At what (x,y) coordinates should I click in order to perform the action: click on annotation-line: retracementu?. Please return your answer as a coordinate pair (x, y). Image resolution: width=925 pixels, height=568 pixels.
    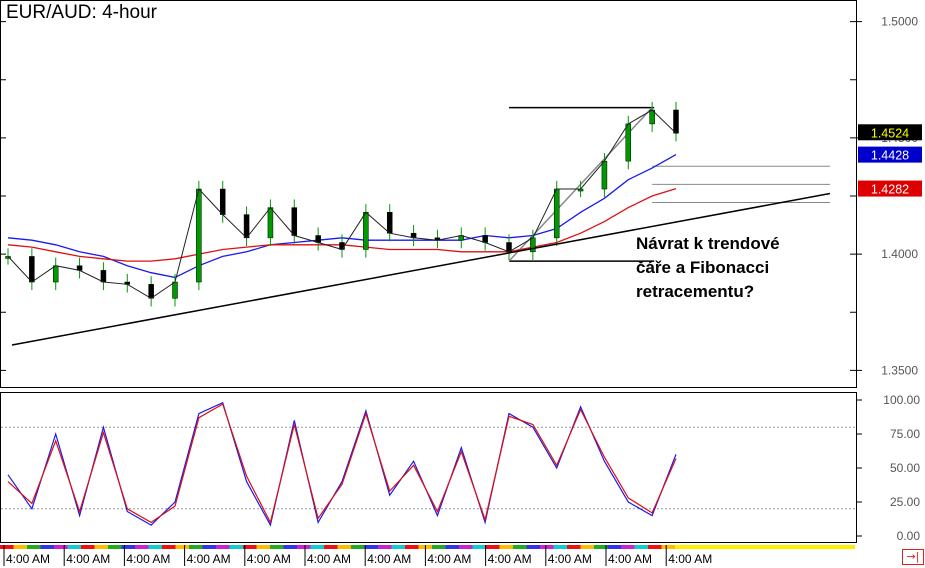
    Looking at the image, I should click on (695, 291).